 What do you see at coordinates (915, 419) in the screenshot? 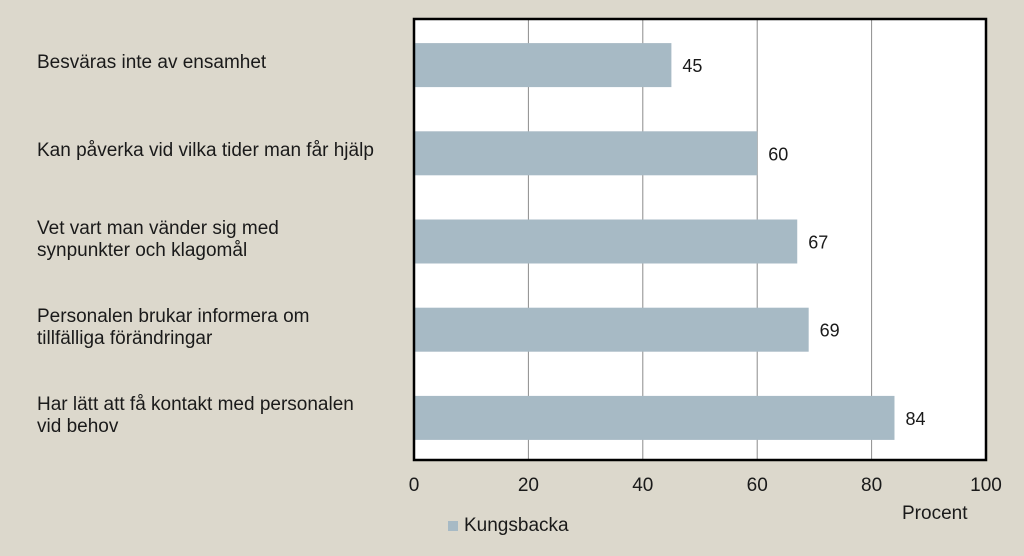
I see `bar-value-label: 84` at bounding box center [915, 419].